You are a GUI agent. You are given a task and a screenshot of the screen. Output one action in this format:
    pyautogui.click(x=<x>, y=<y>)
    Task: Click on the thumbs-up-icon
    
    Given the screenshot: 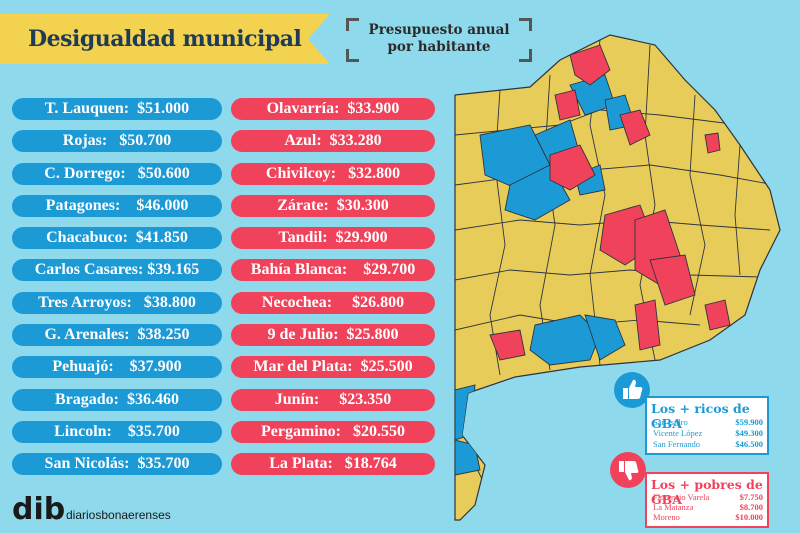 What is the action you would take?
    pyautogui.click(x=632, y=390)
    